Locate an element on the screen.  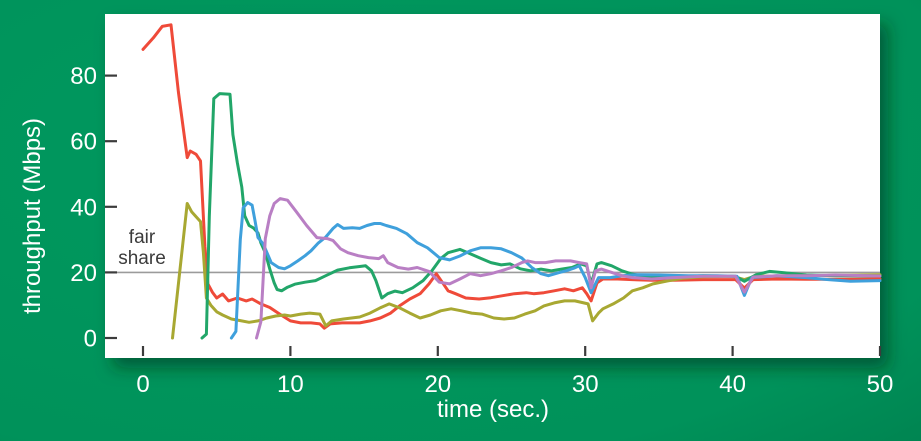
y-tick-label-20: 20 is located at coordinates (83, 273).